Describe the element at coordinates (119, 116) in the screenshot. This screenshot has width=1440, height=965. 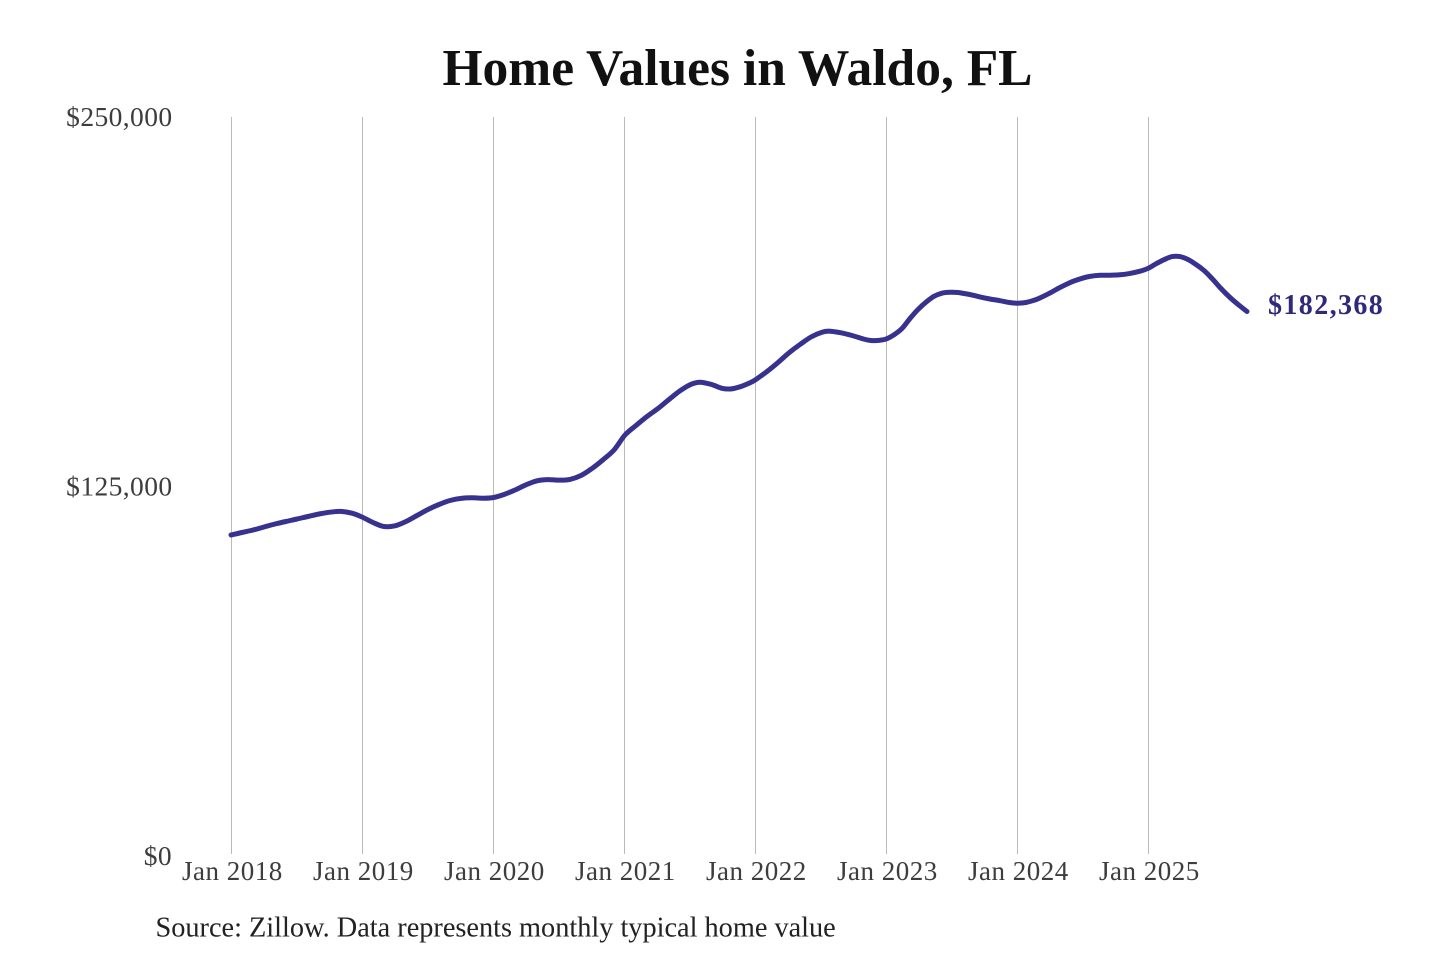
I see `svg-text: $250,000` at that location.